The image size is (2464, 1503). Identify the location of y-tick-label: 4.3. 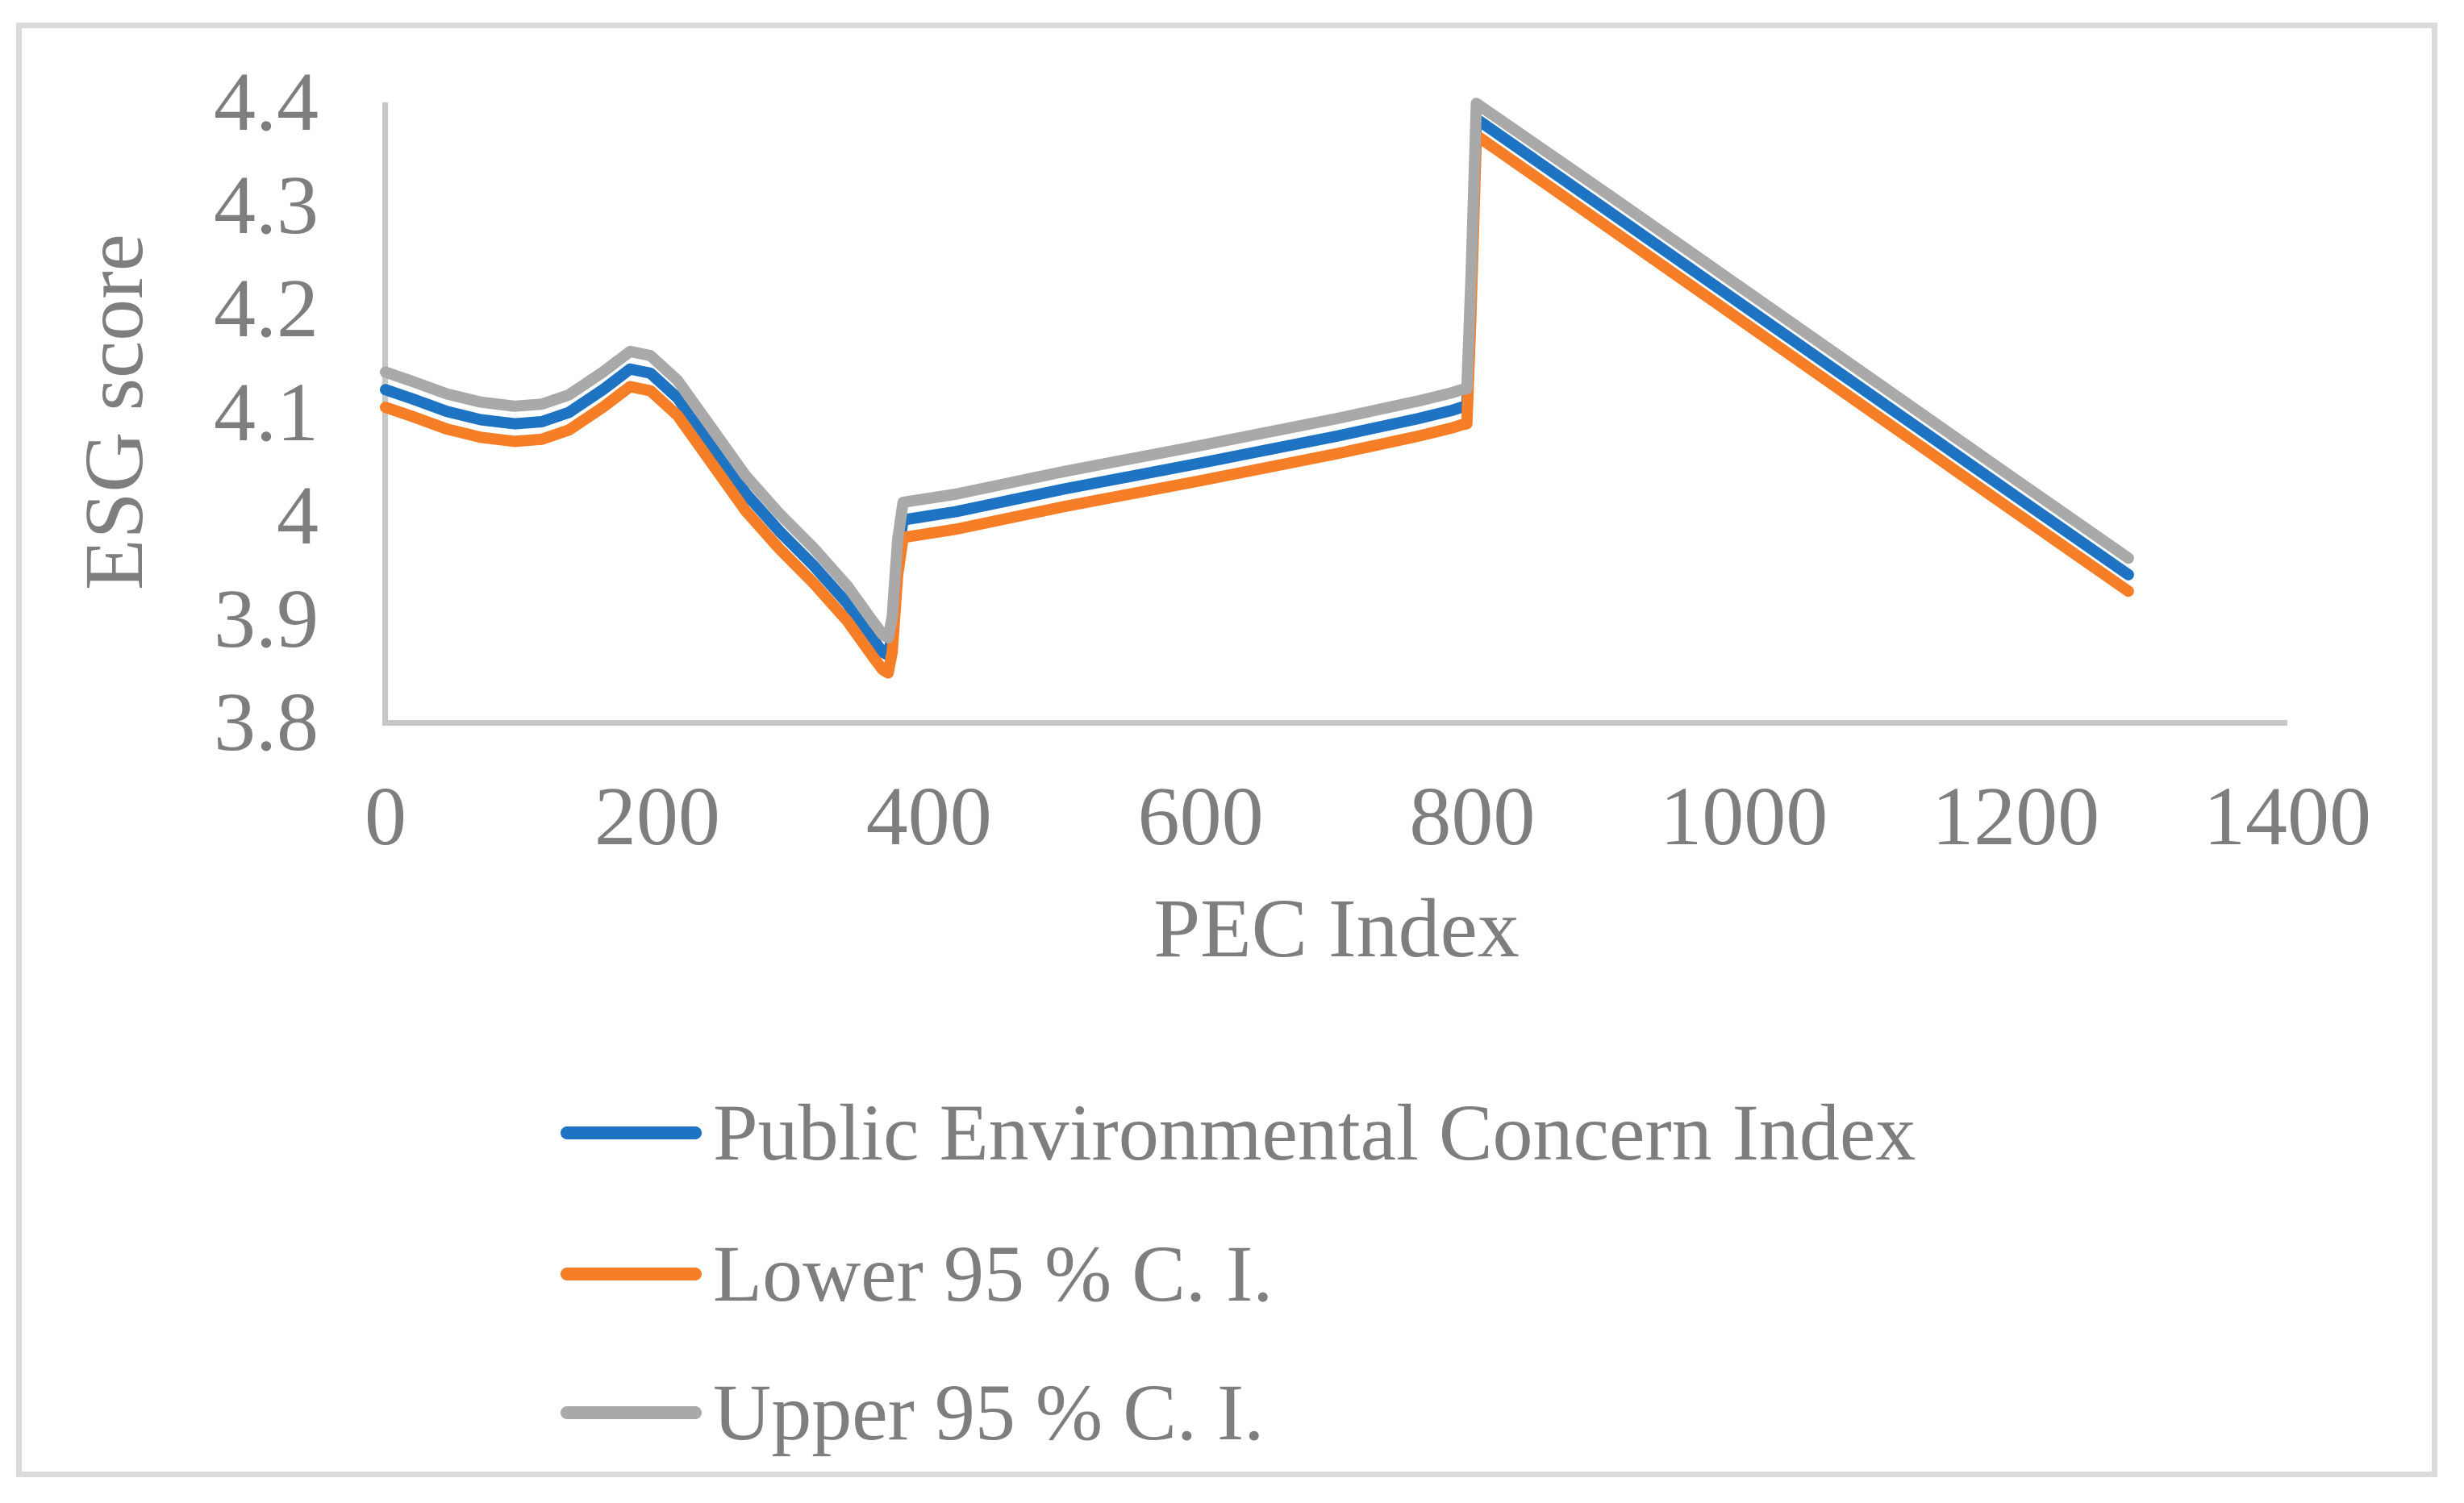
(266, 205).